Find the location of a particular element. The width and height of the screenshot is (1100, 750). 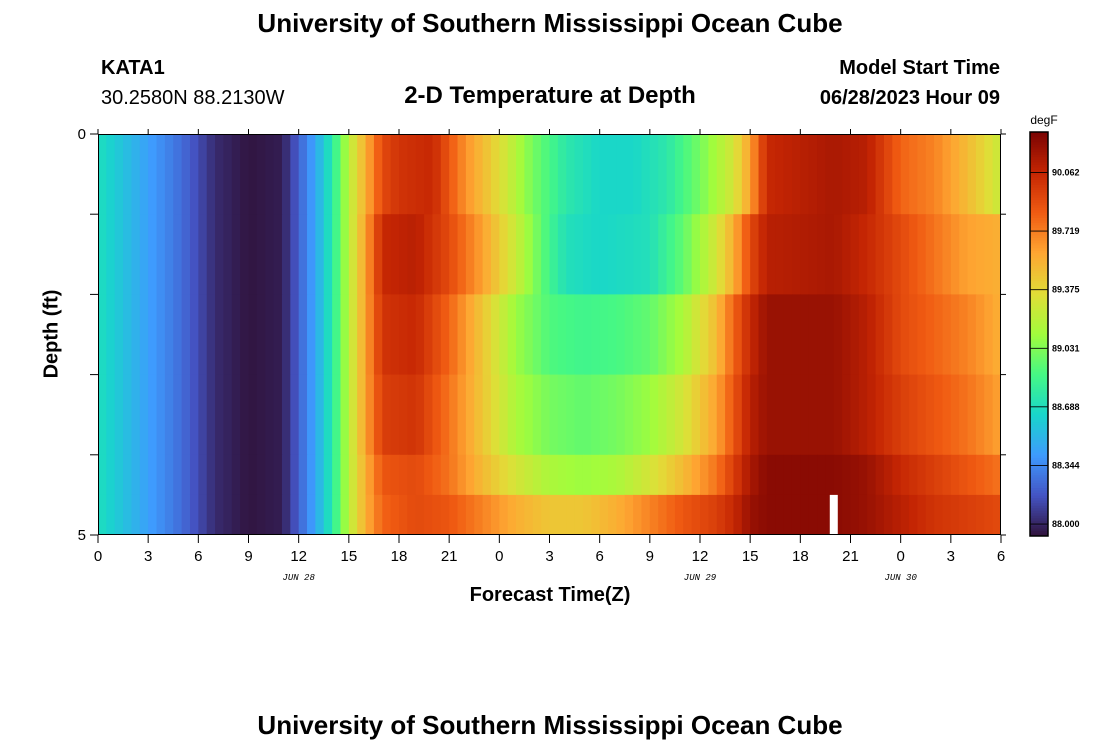

x-date-label: JUN 28 is located at coordinates (298, 578).